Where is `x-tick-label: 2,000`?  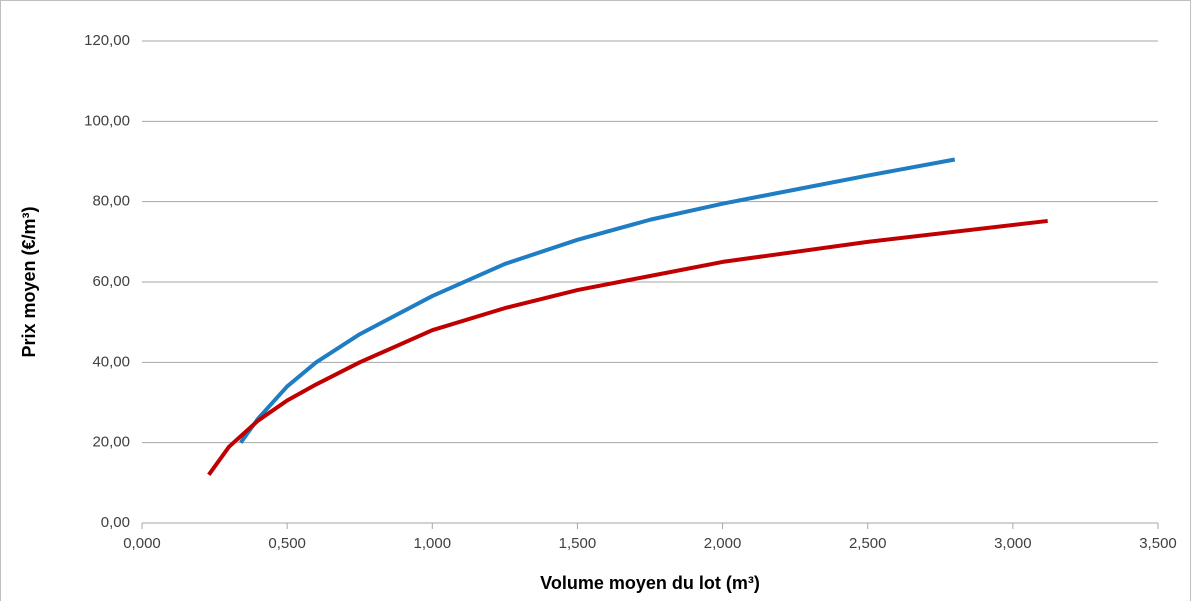
x-tick-label: 2,000 is located at coordinates (723, 543).